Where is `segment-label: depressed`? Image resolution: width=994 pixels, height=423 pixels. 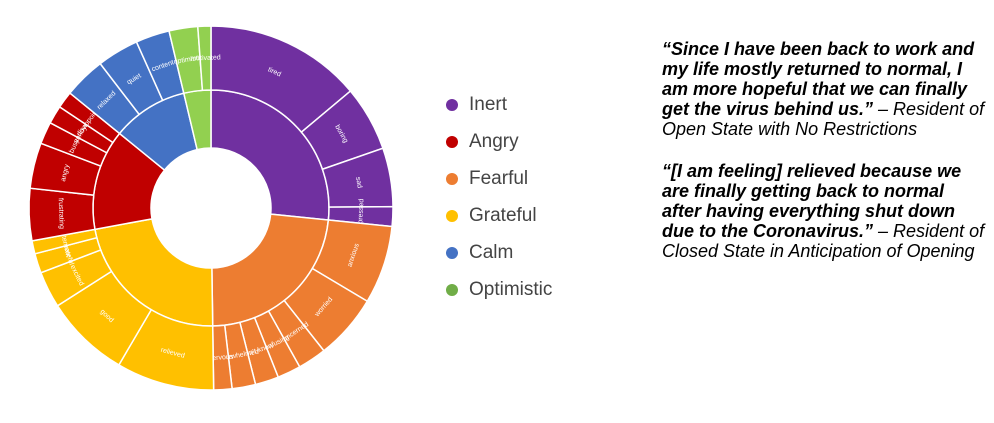
segment-label: depressed is located at coordinates (361, 215).